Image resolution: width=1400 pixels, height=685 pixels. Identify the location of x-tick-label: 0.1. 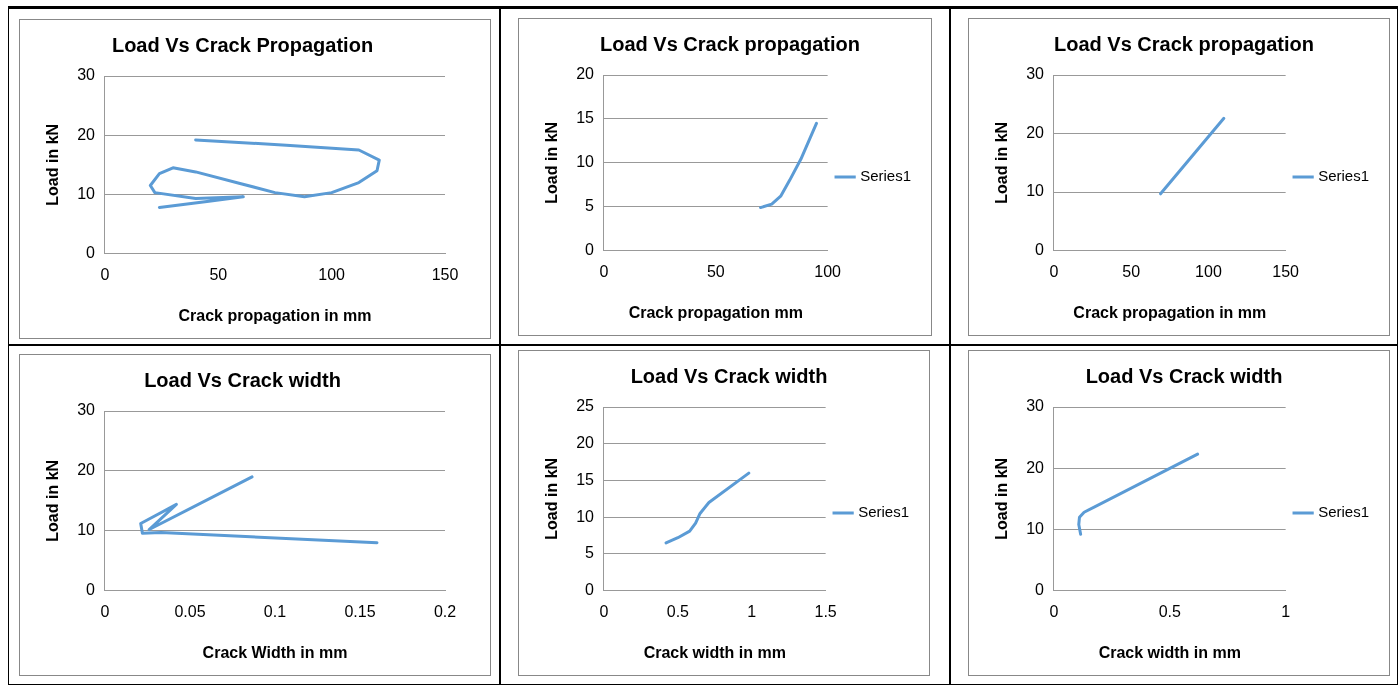
(275, 611).